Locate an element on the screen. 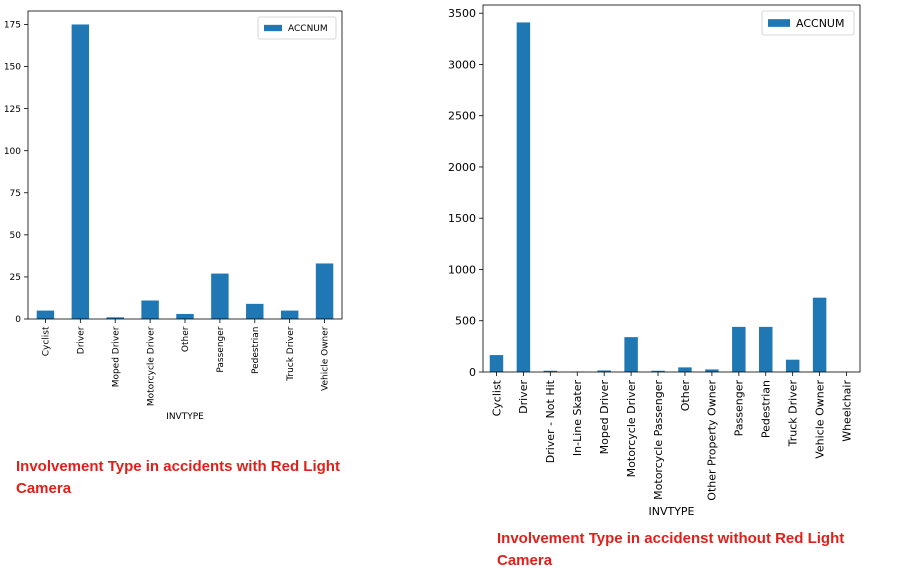  y-tick-label: 2500 is located at coordinates (462, 116).